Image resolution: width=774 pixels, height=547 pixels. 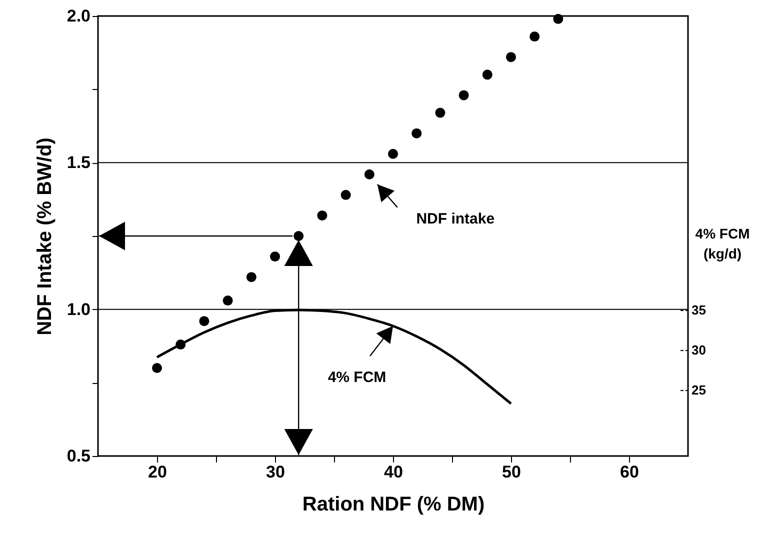 What do you see at coordinates (78, 16) in the screenshot?
I see `y-tick-label: 2.0` at bounding box center [78, 16].